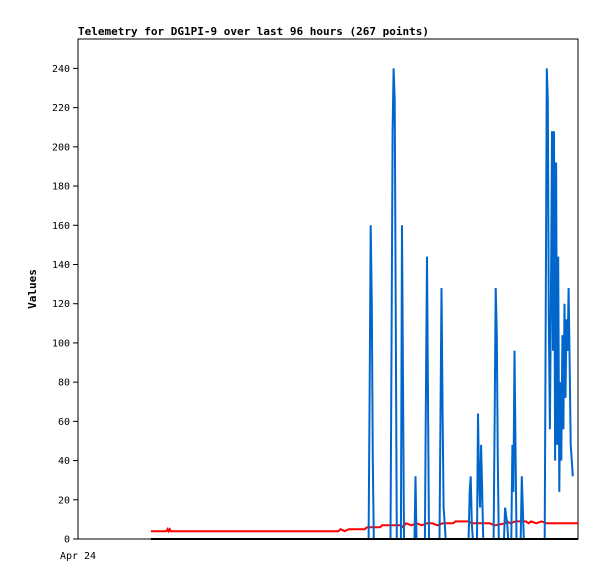 The width and height of the screenshot is (597, 579). I want to click on x-axis-ticks: Apr 24, so click(78, 556).